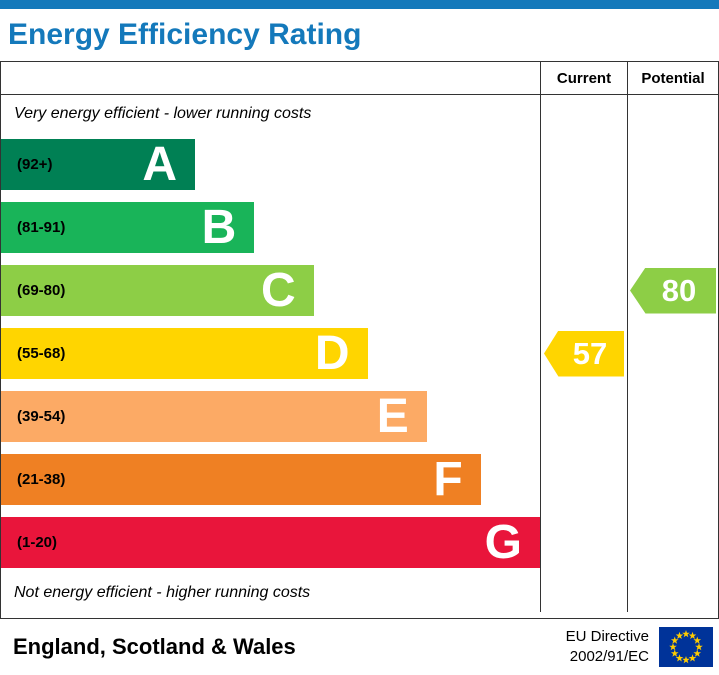 The width and height of the screenshot is (719, 675). Describe the element at coordinates (157, 290) in the screenshot. I see `band-bar-c: (69-80) C` at that location.